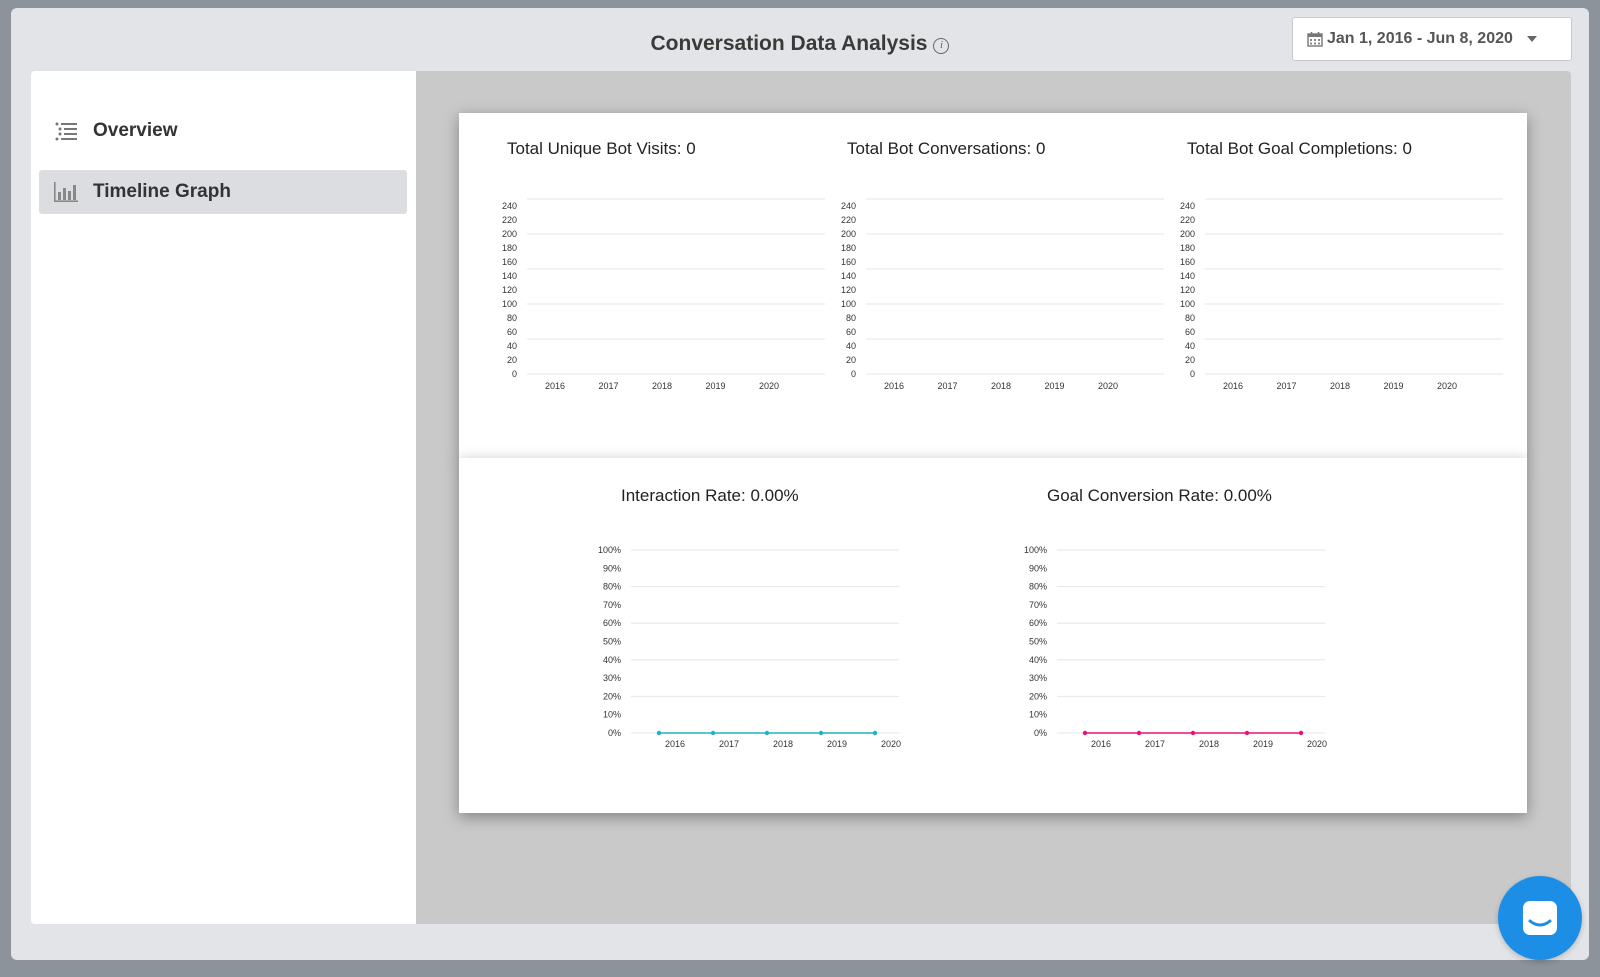 This screenshot has width=1600, height=977. What do you see at coordinates (1315, 39) in the screenshot?
I see `calendar-icon` at bounding box center [1315, 39].